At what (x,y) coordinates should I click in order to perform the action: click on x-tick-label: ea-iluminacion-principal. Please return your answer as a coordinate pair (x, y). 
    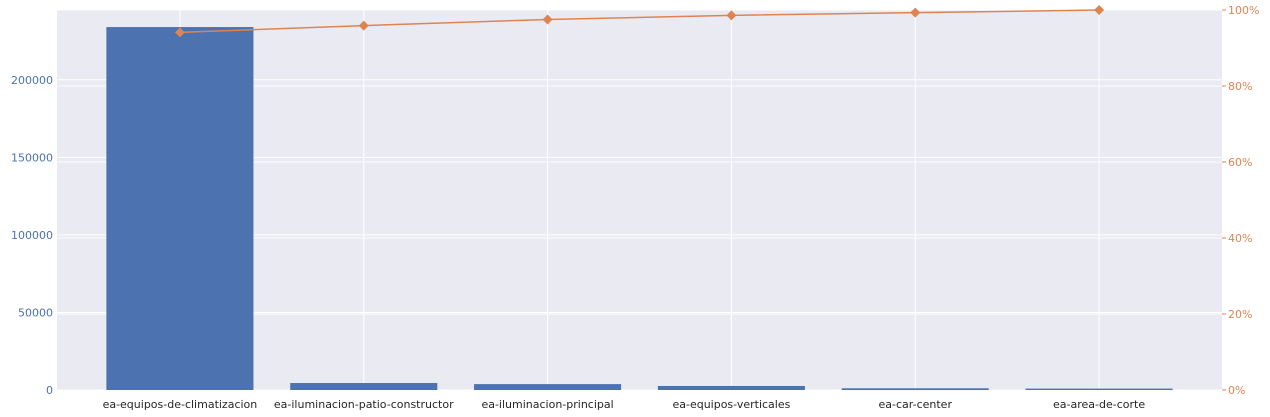
    Looking at the image, I should click on (547, 404).